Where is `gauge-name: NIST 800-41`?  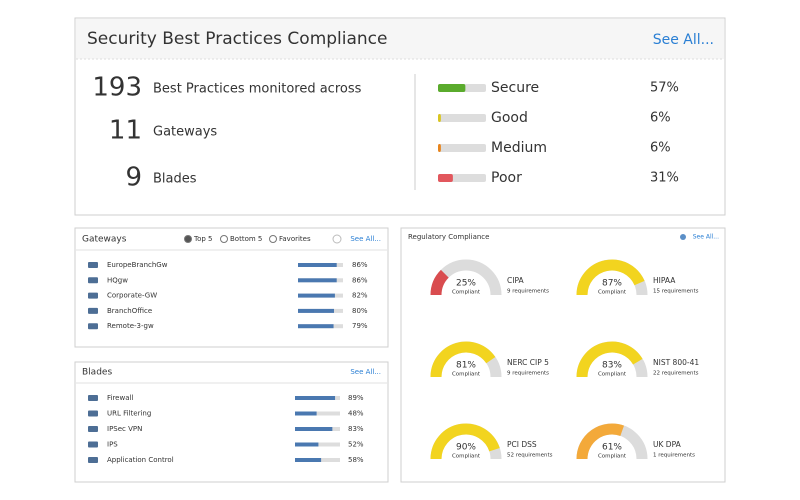
gauge-name: NIST 800-41 is located at coordinates (676, 362).